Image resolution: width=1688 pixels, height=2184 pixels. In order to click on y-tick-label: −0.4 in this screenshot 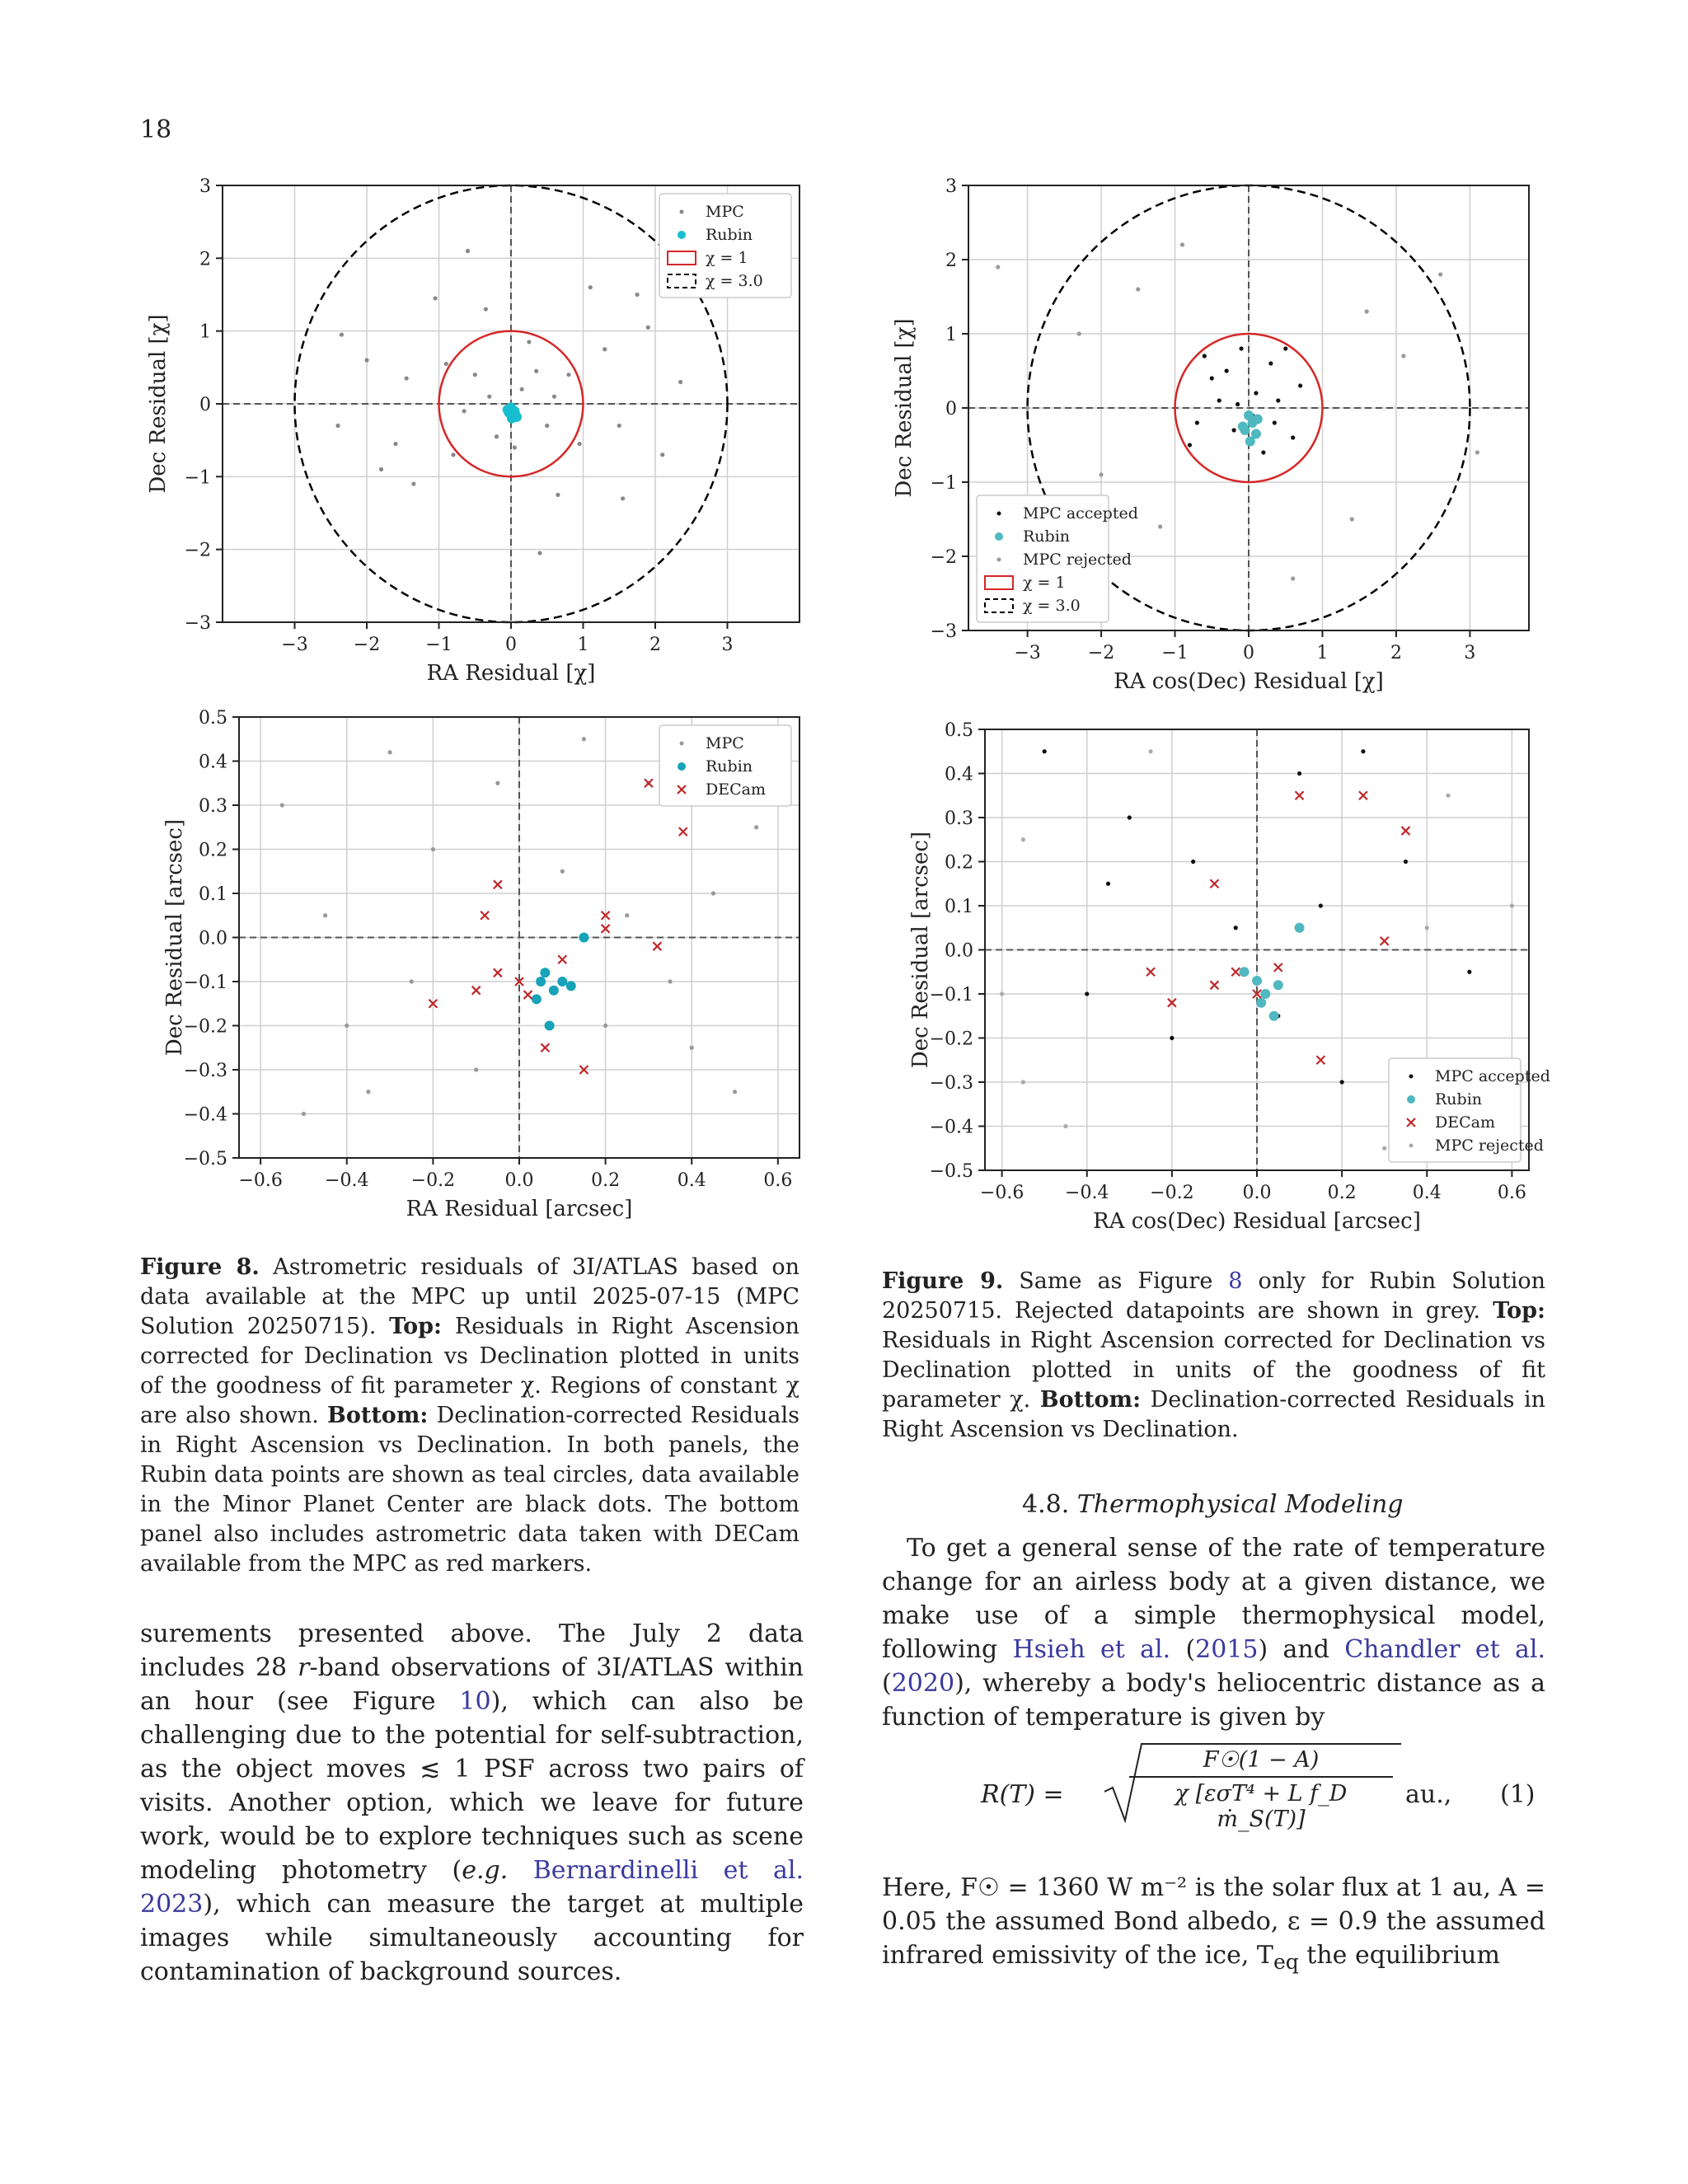, I will do `click(952, 1128)`.